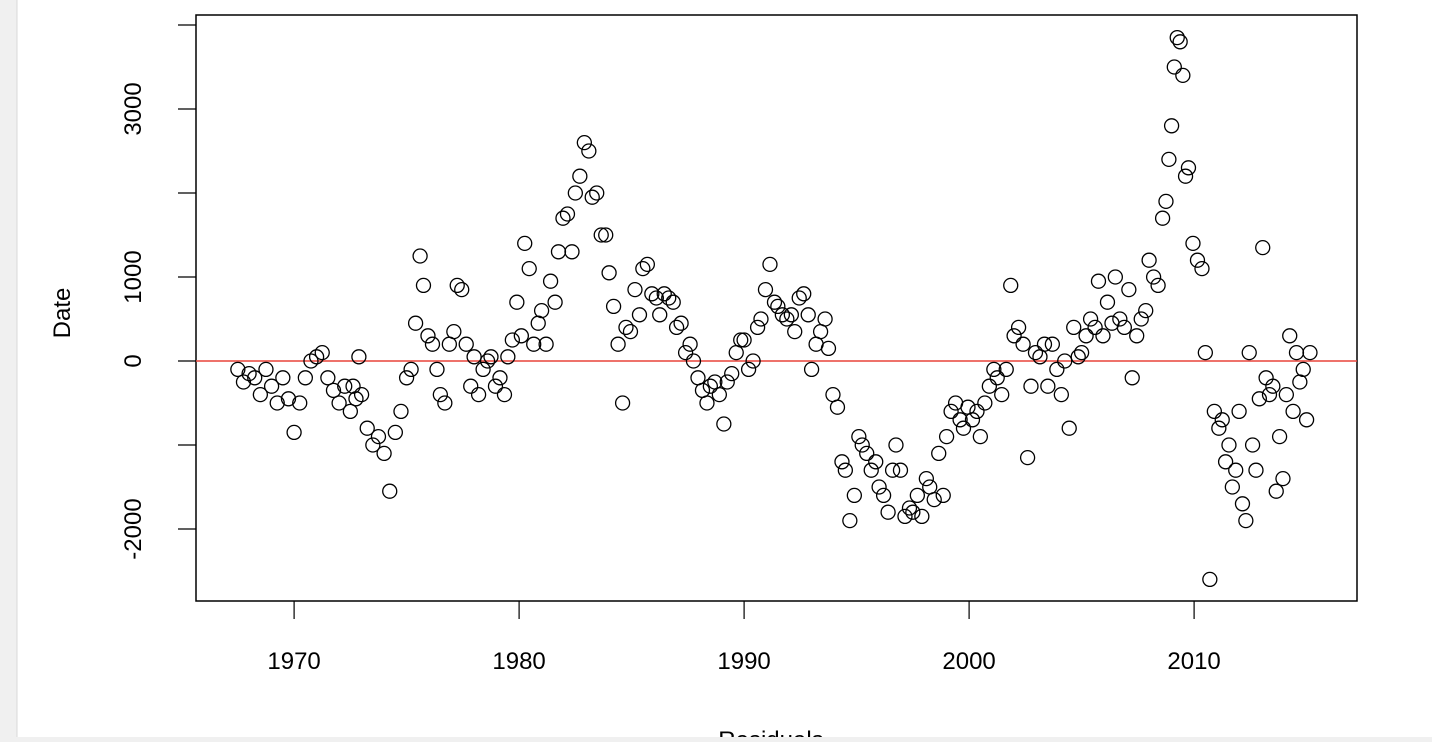 This screenshot has height=742, width=1432. I want to click on side-strip, so click(8, 371).